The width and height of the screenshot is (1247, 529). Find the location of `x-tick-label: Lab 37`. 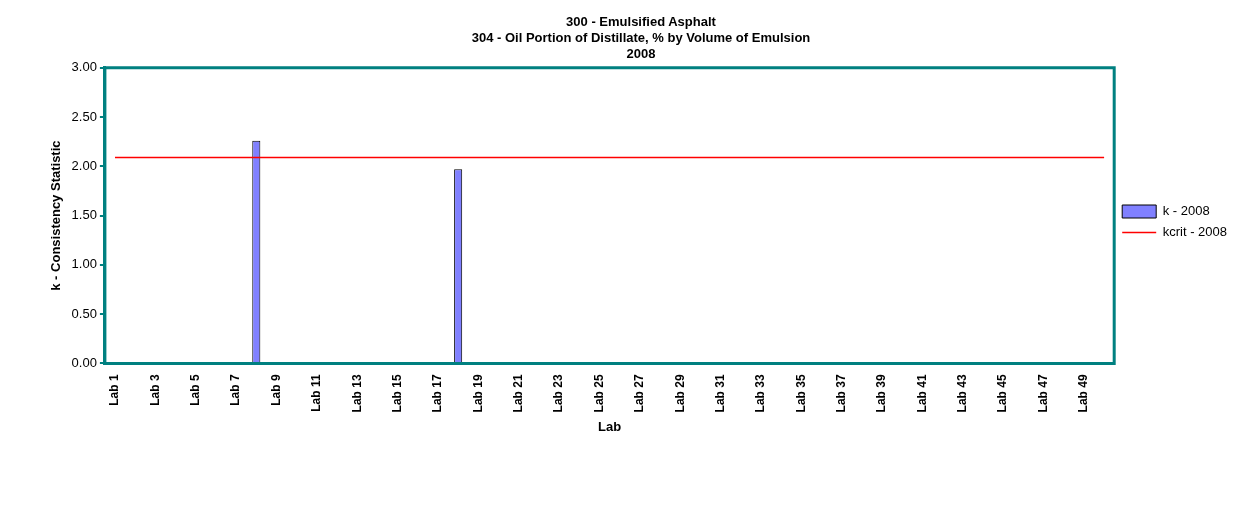

x-tick-label: Lab 37 is located at coordinates (841, 393).